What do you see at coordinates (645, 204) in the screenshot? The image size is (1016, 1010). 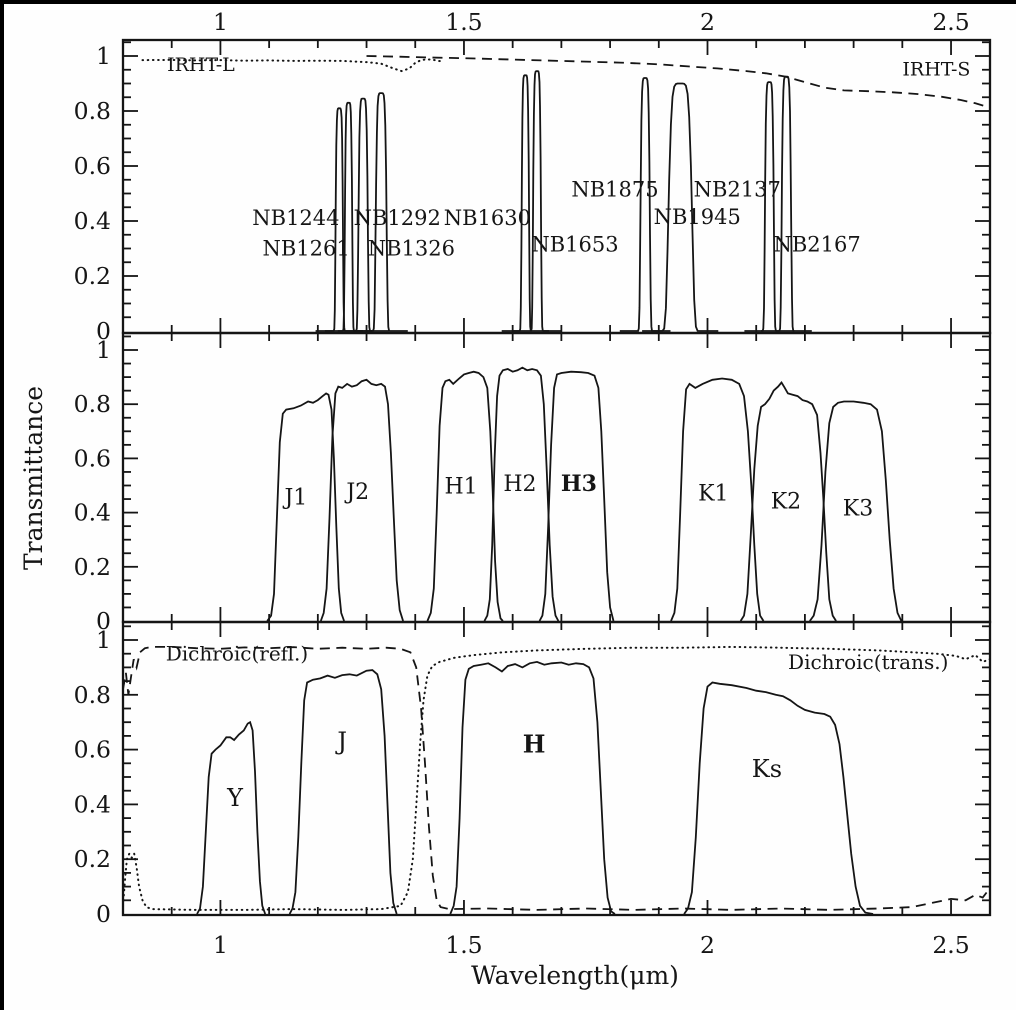 I see `series-NB1875` at bounding box center [645, 204].